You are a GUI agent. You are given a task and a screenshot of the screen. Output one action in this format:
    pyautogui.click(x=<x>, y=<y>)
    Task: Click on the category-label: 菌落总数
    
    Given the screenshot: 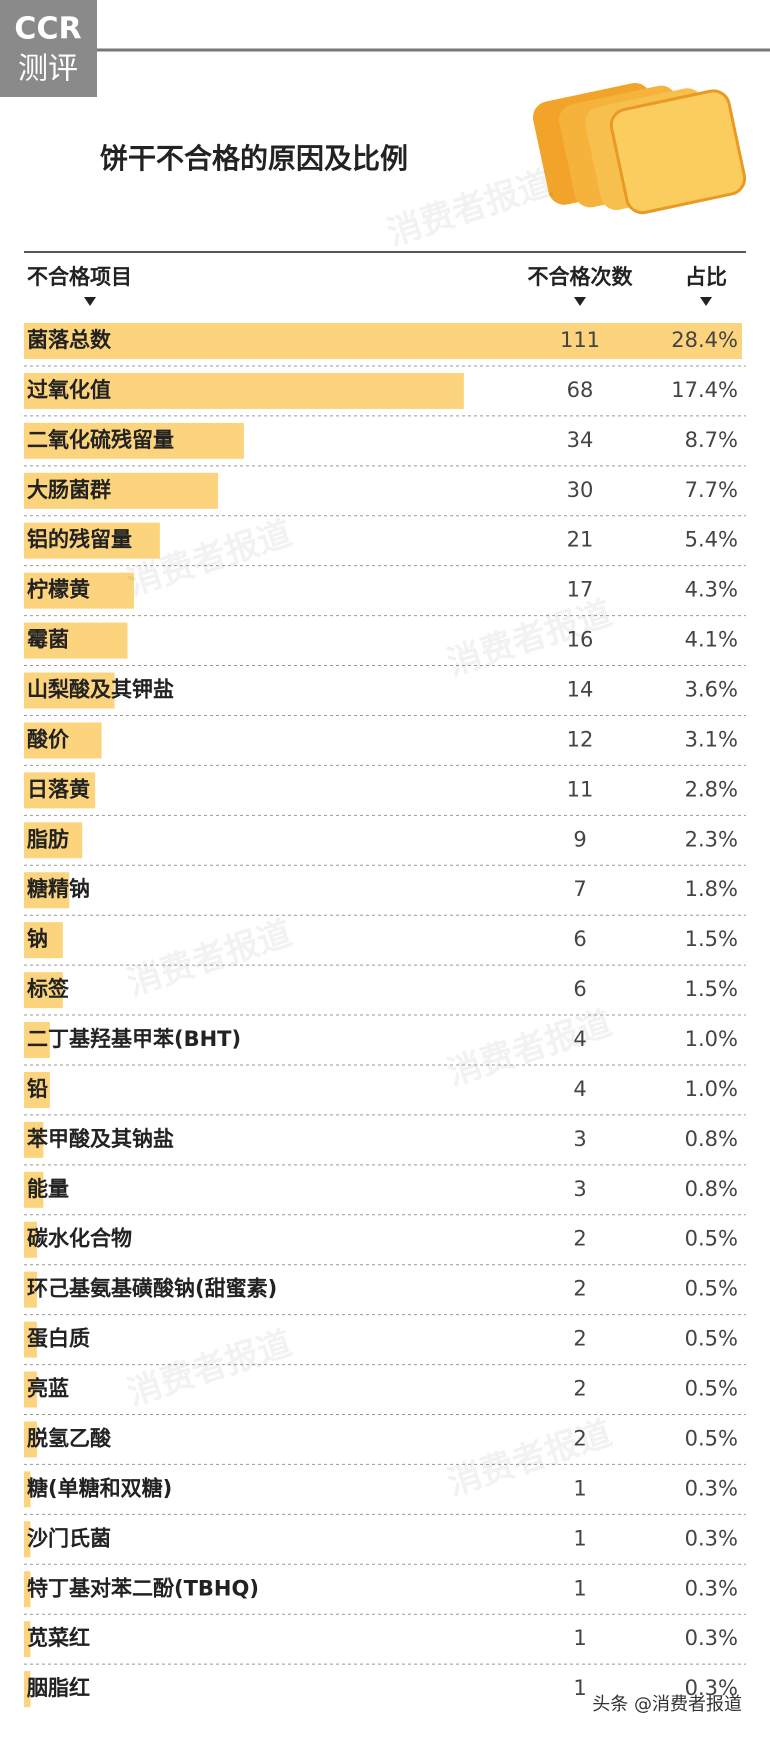 What is the action you would take?
    pyautogui.click(x=69, y=340)
    